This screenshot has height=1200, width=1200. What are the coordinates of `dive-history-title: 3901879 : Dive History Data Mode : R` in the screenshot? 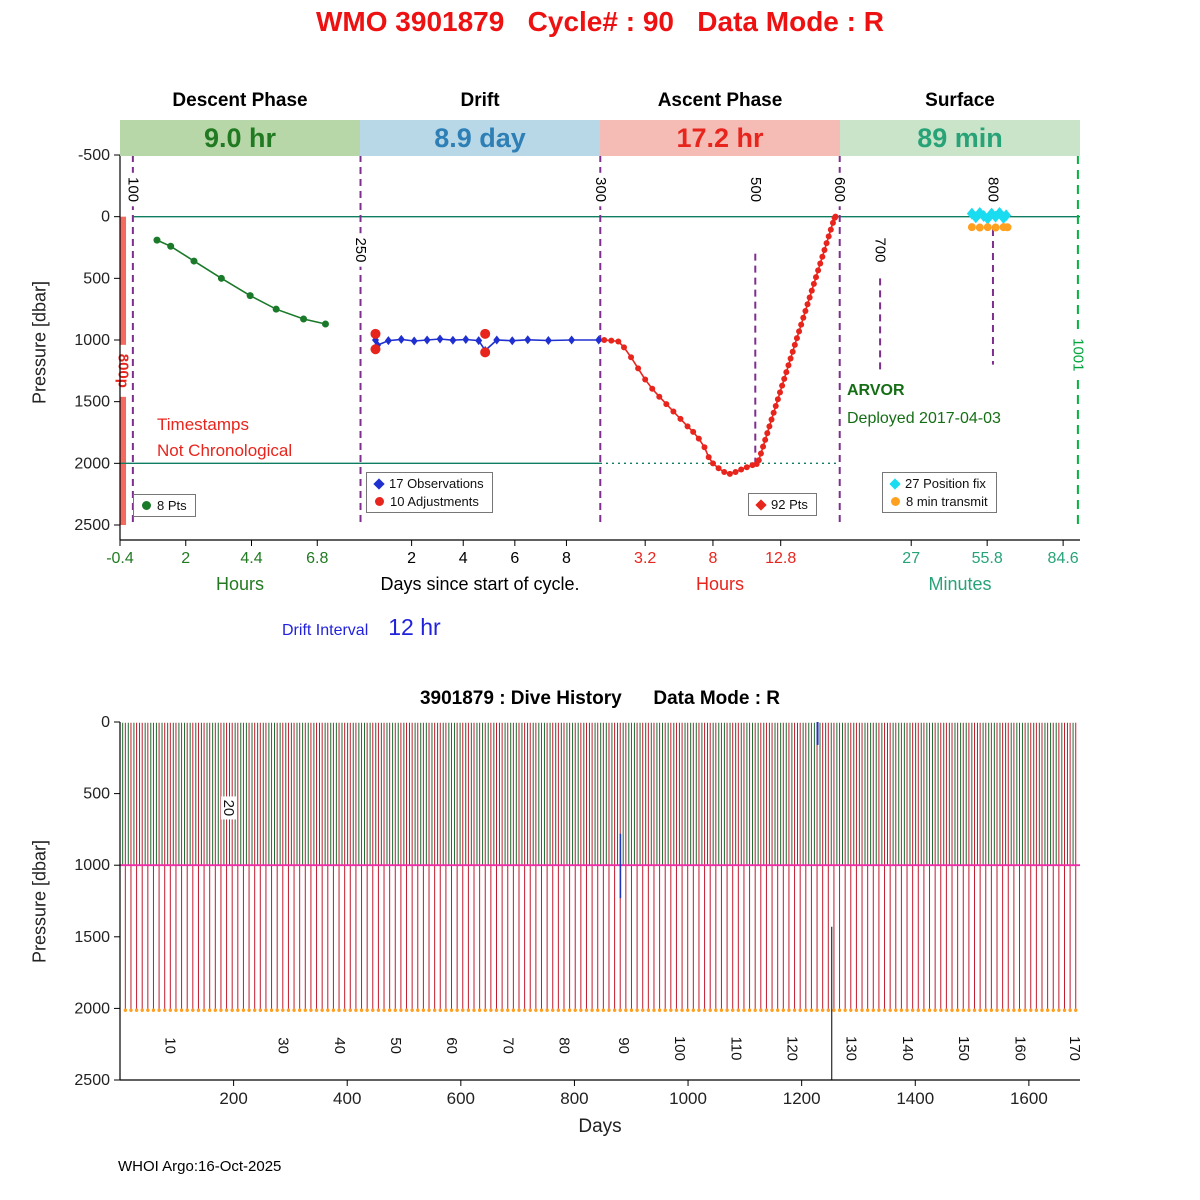 It's located at (600, 698).